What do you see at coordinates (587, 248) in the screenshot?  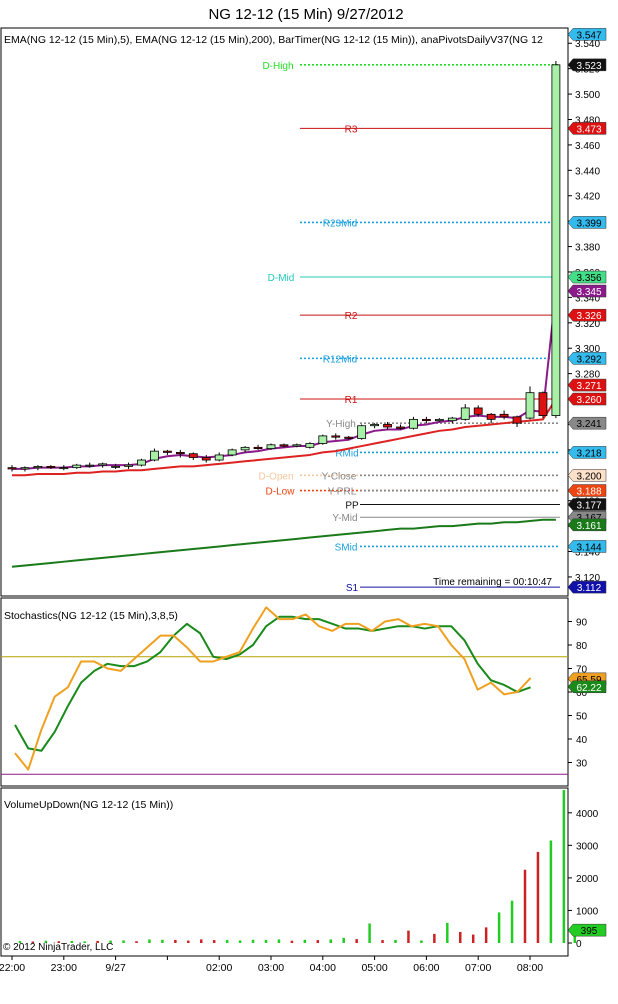 I see `price-tick-label: 3.380` at bounding box center [587, 248].